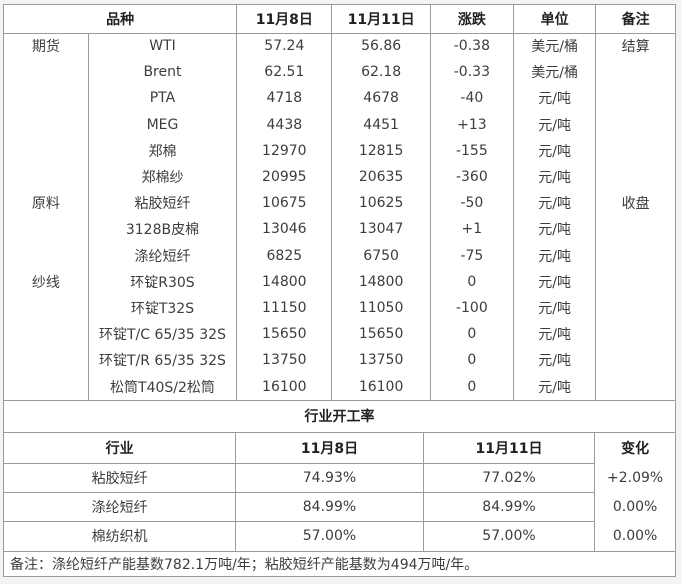  Describe the element at coordinates (120, 448) in the screenshot. I see `col-header-industry: 行业` at that location.